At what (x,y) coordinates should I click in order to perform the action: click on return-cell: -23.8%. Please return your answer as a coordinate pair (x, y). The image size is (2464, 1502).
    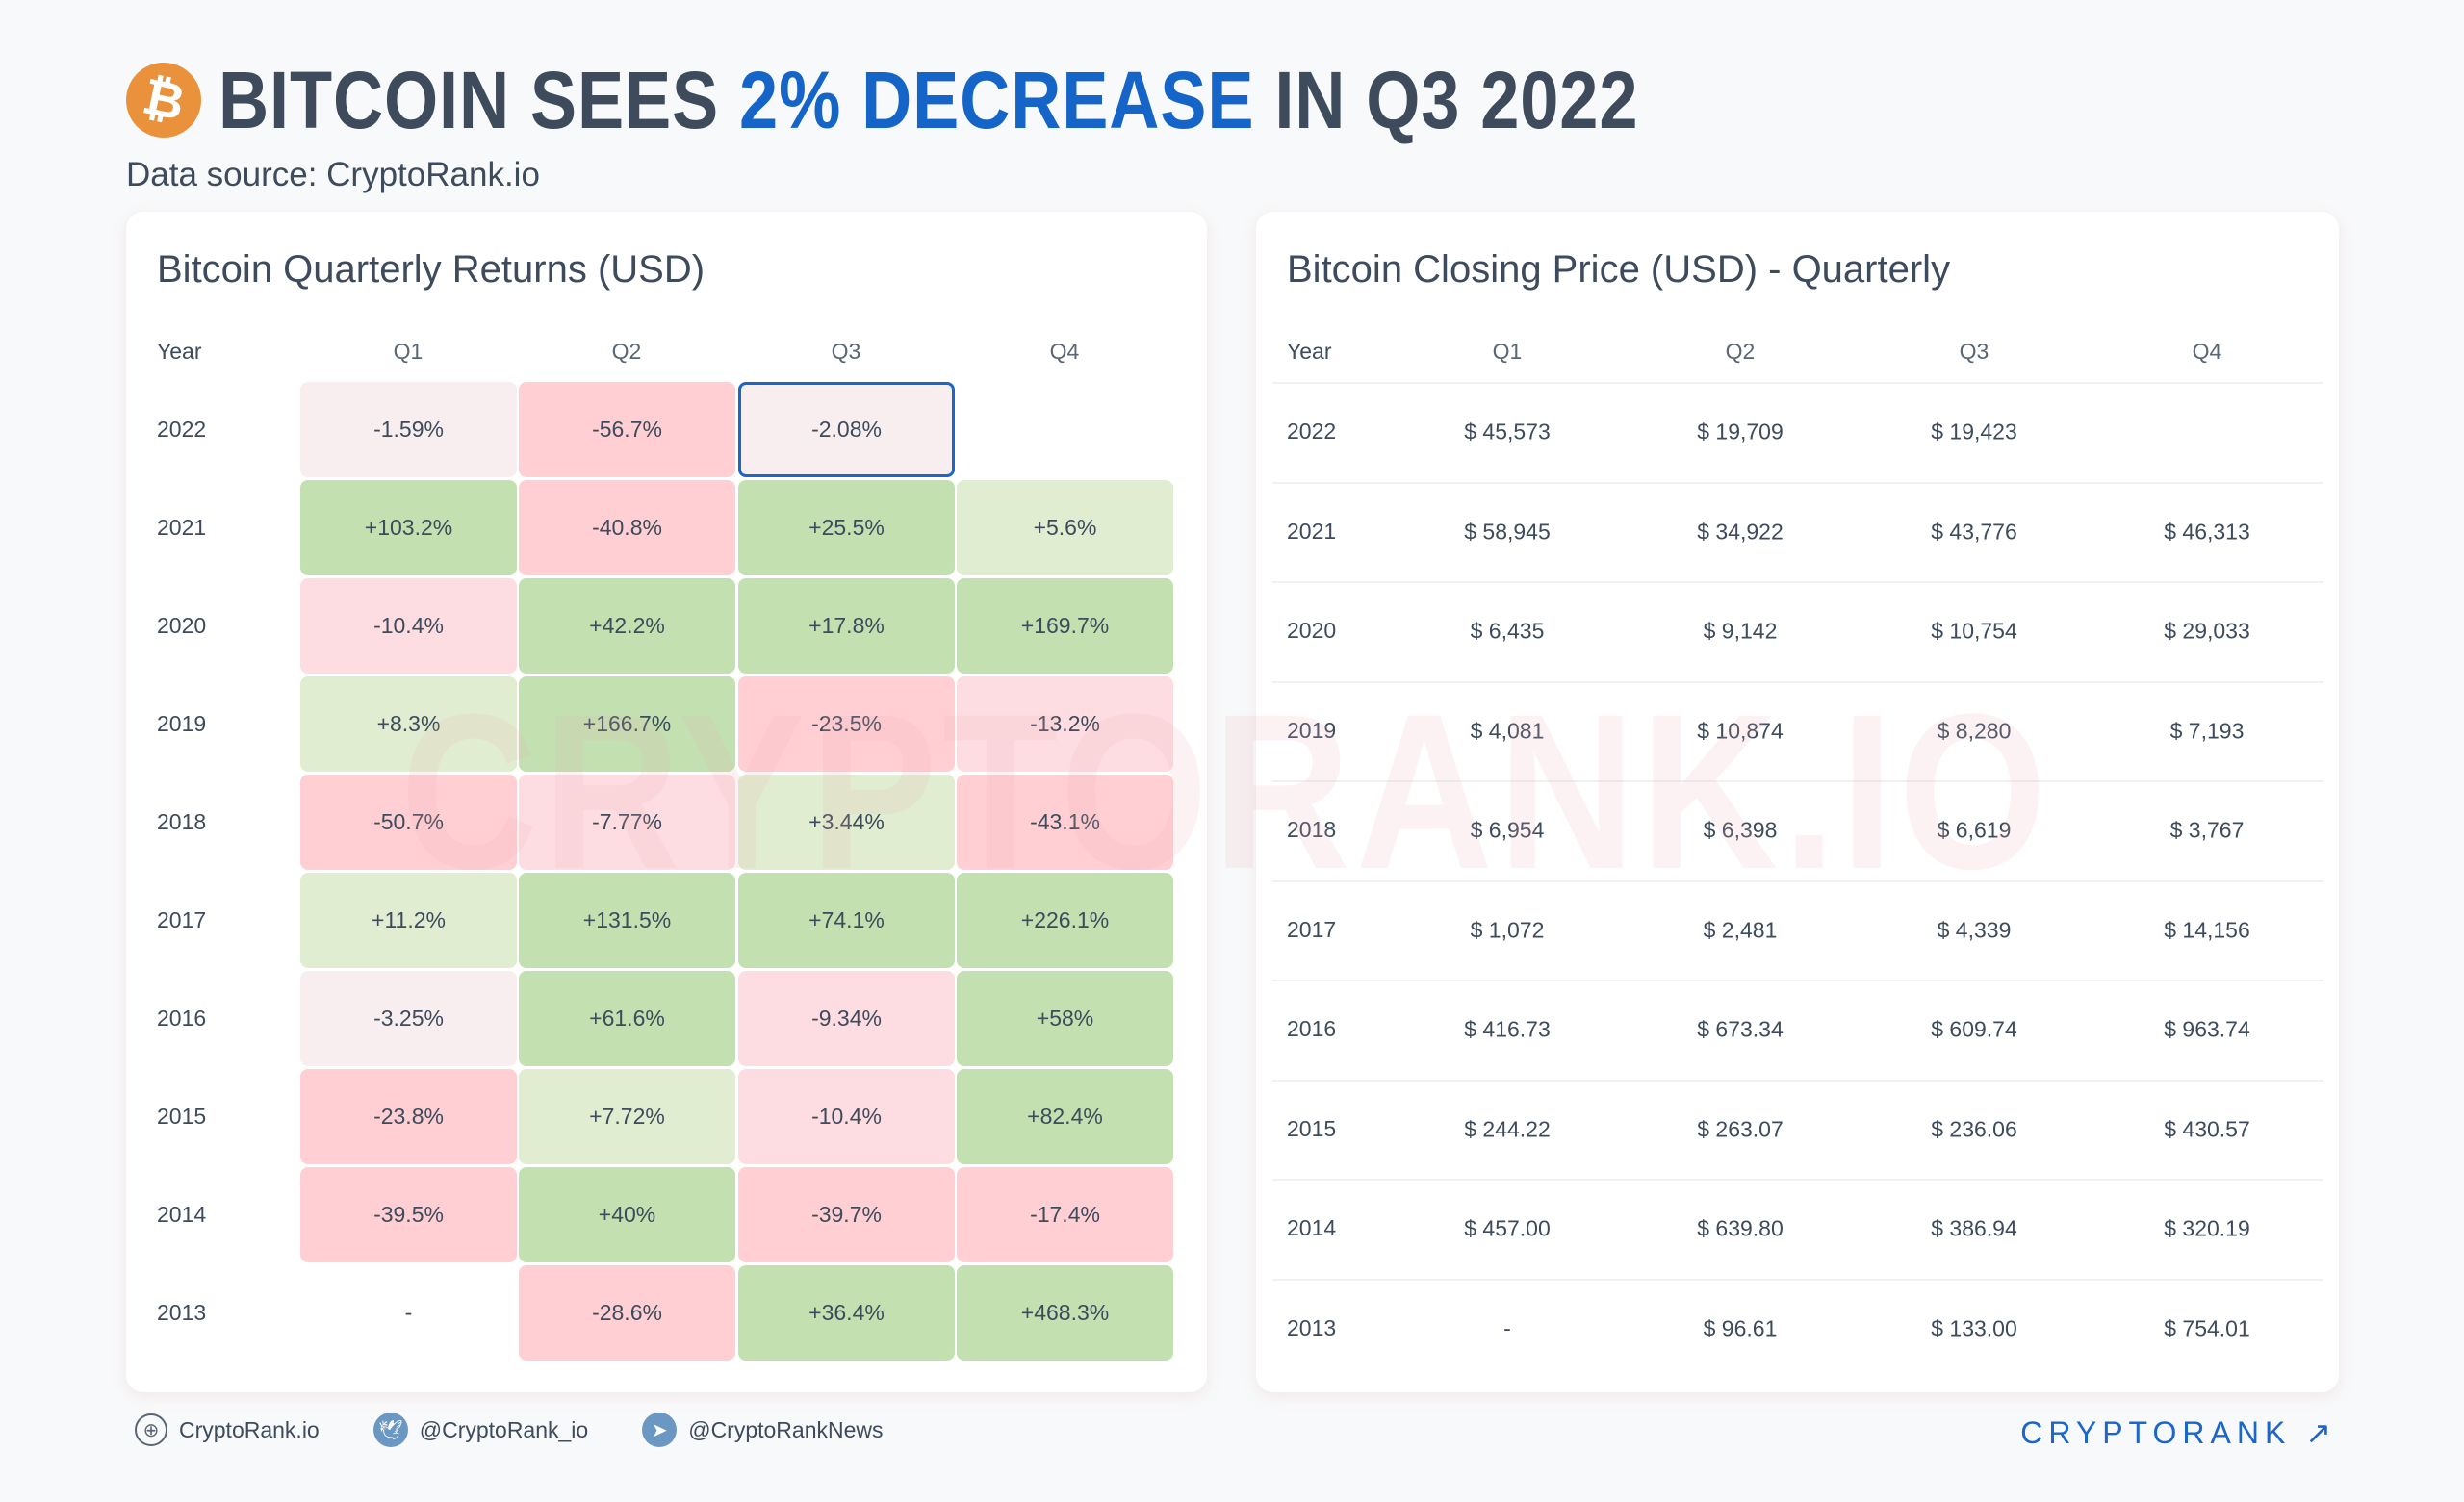
    Looking at the image, I should click on (408, 1116).